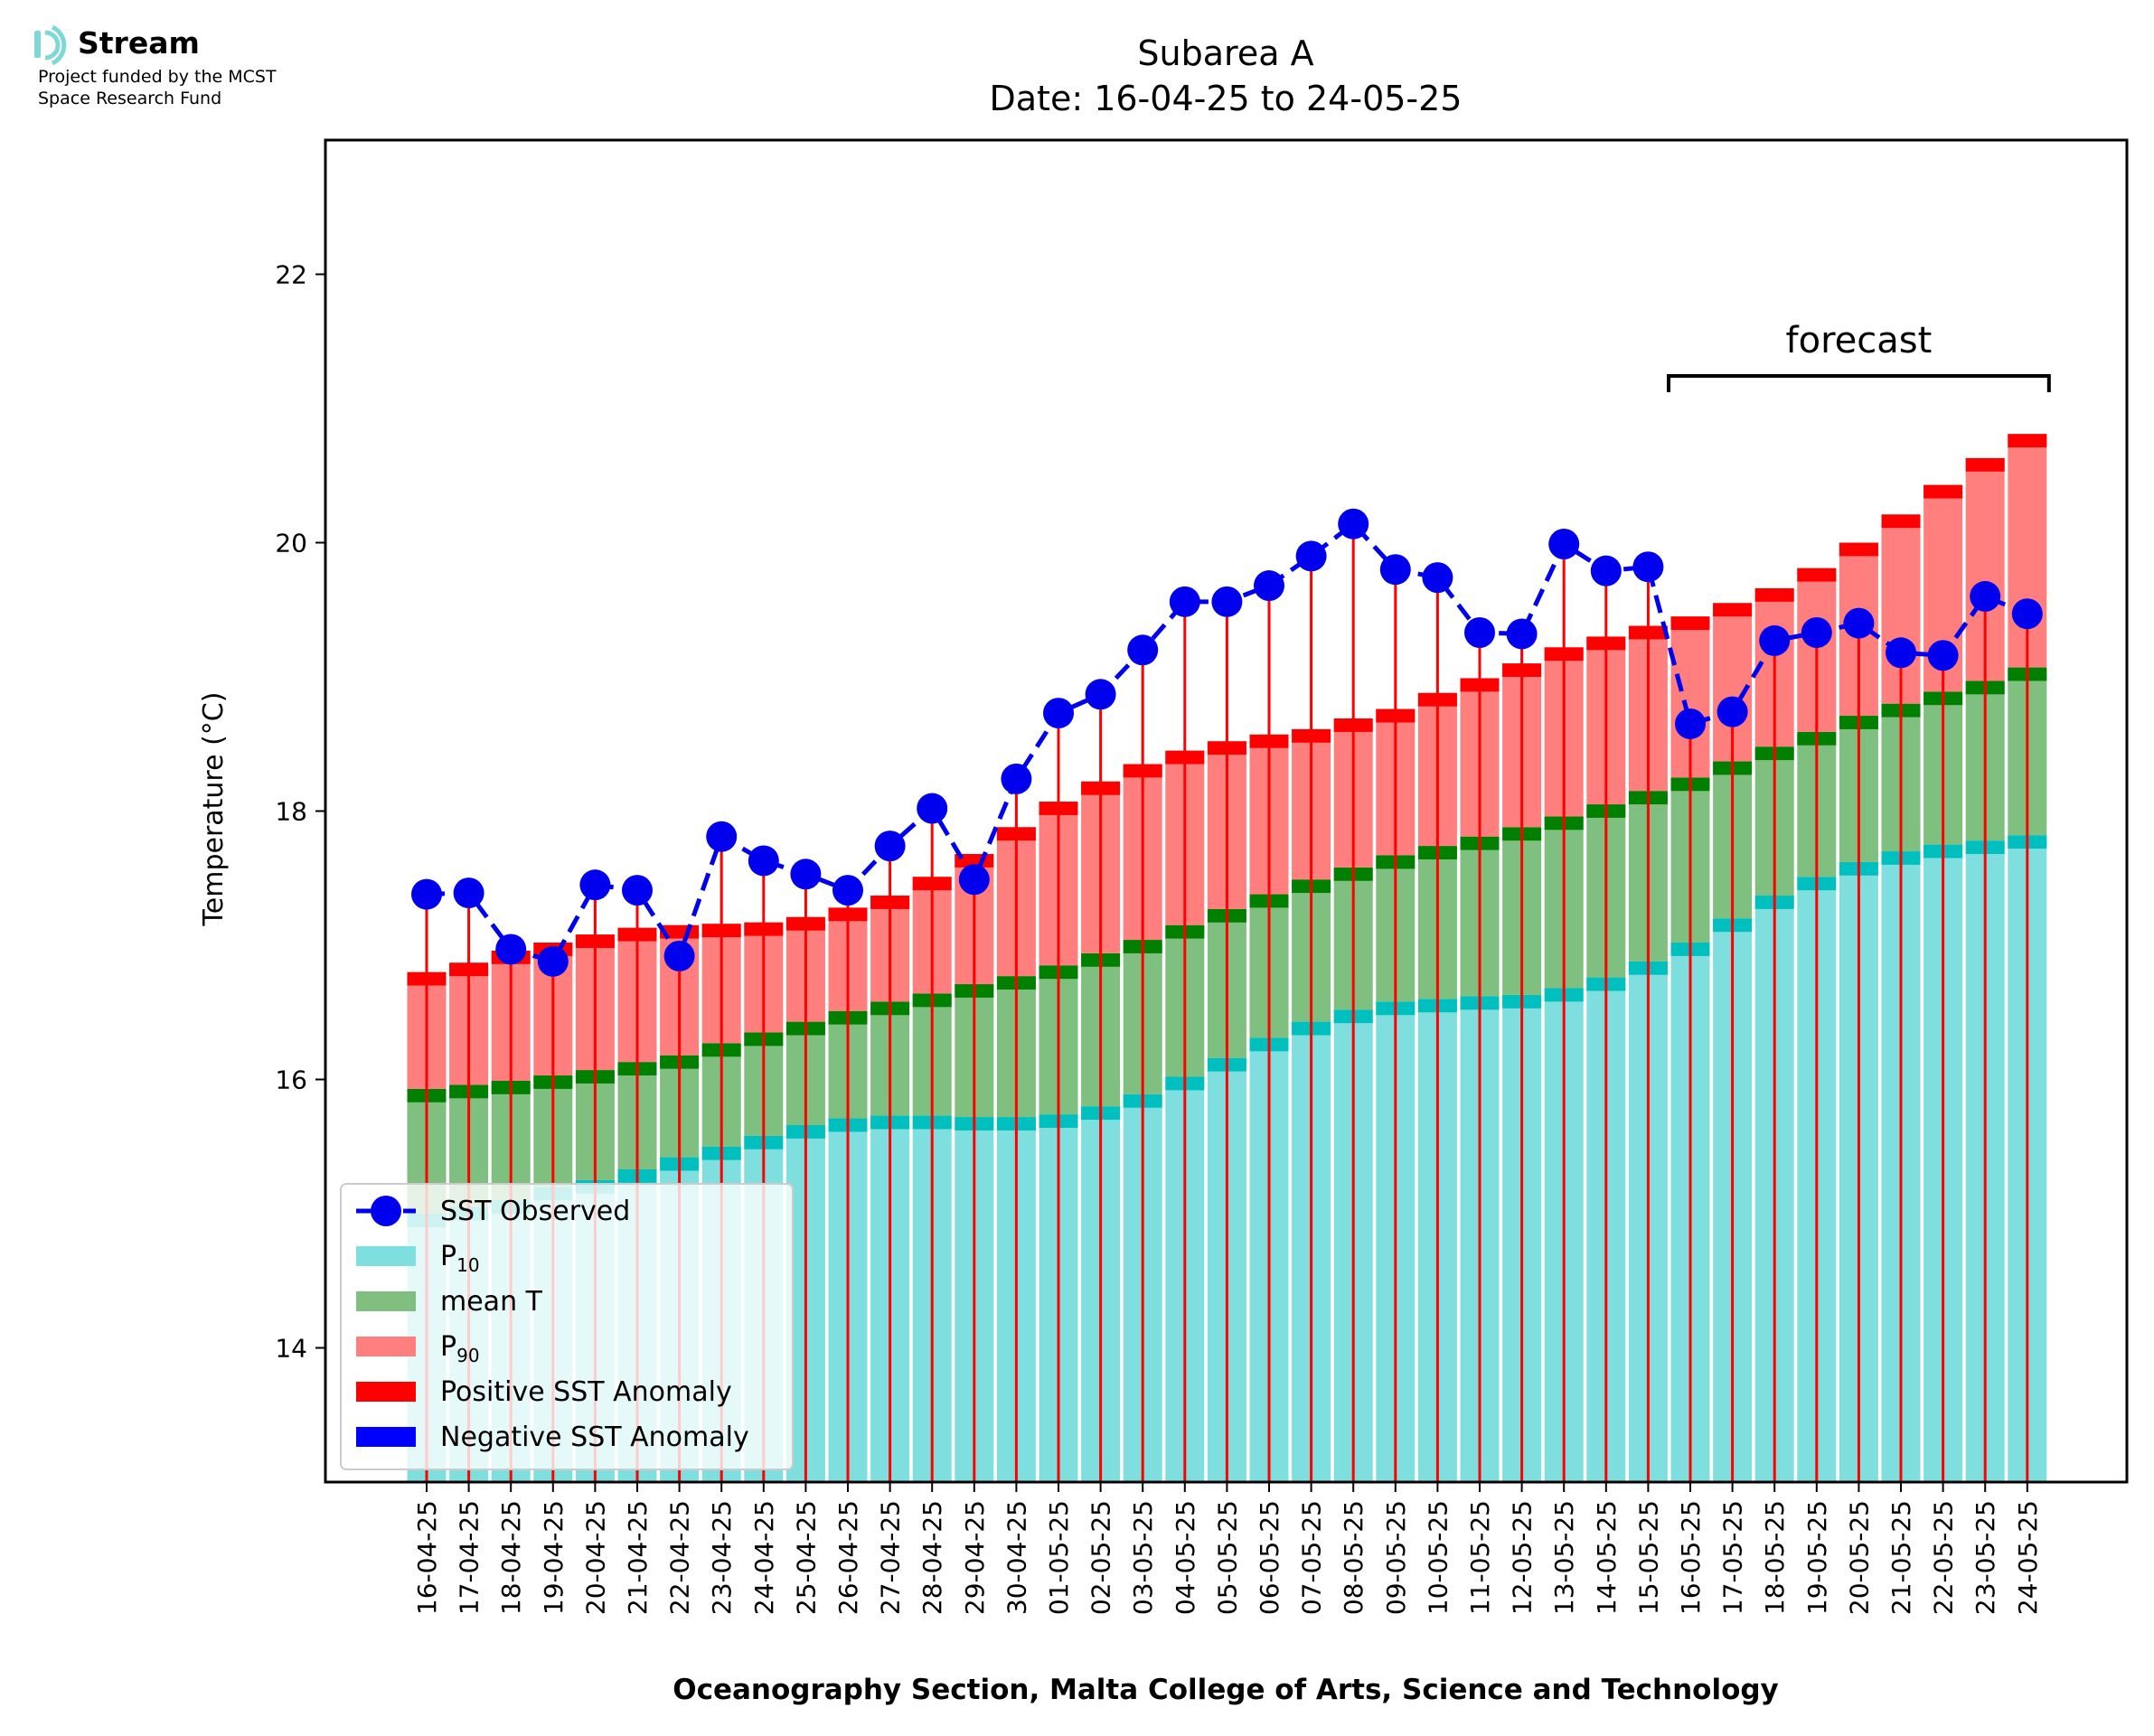 The width and height of the screenshot is (2154, 1736). What do you see at coordinates (848, 1558) in the screenshot?
I see `x-tick-label: 26-04-25` at bounding box center [848, 1558].